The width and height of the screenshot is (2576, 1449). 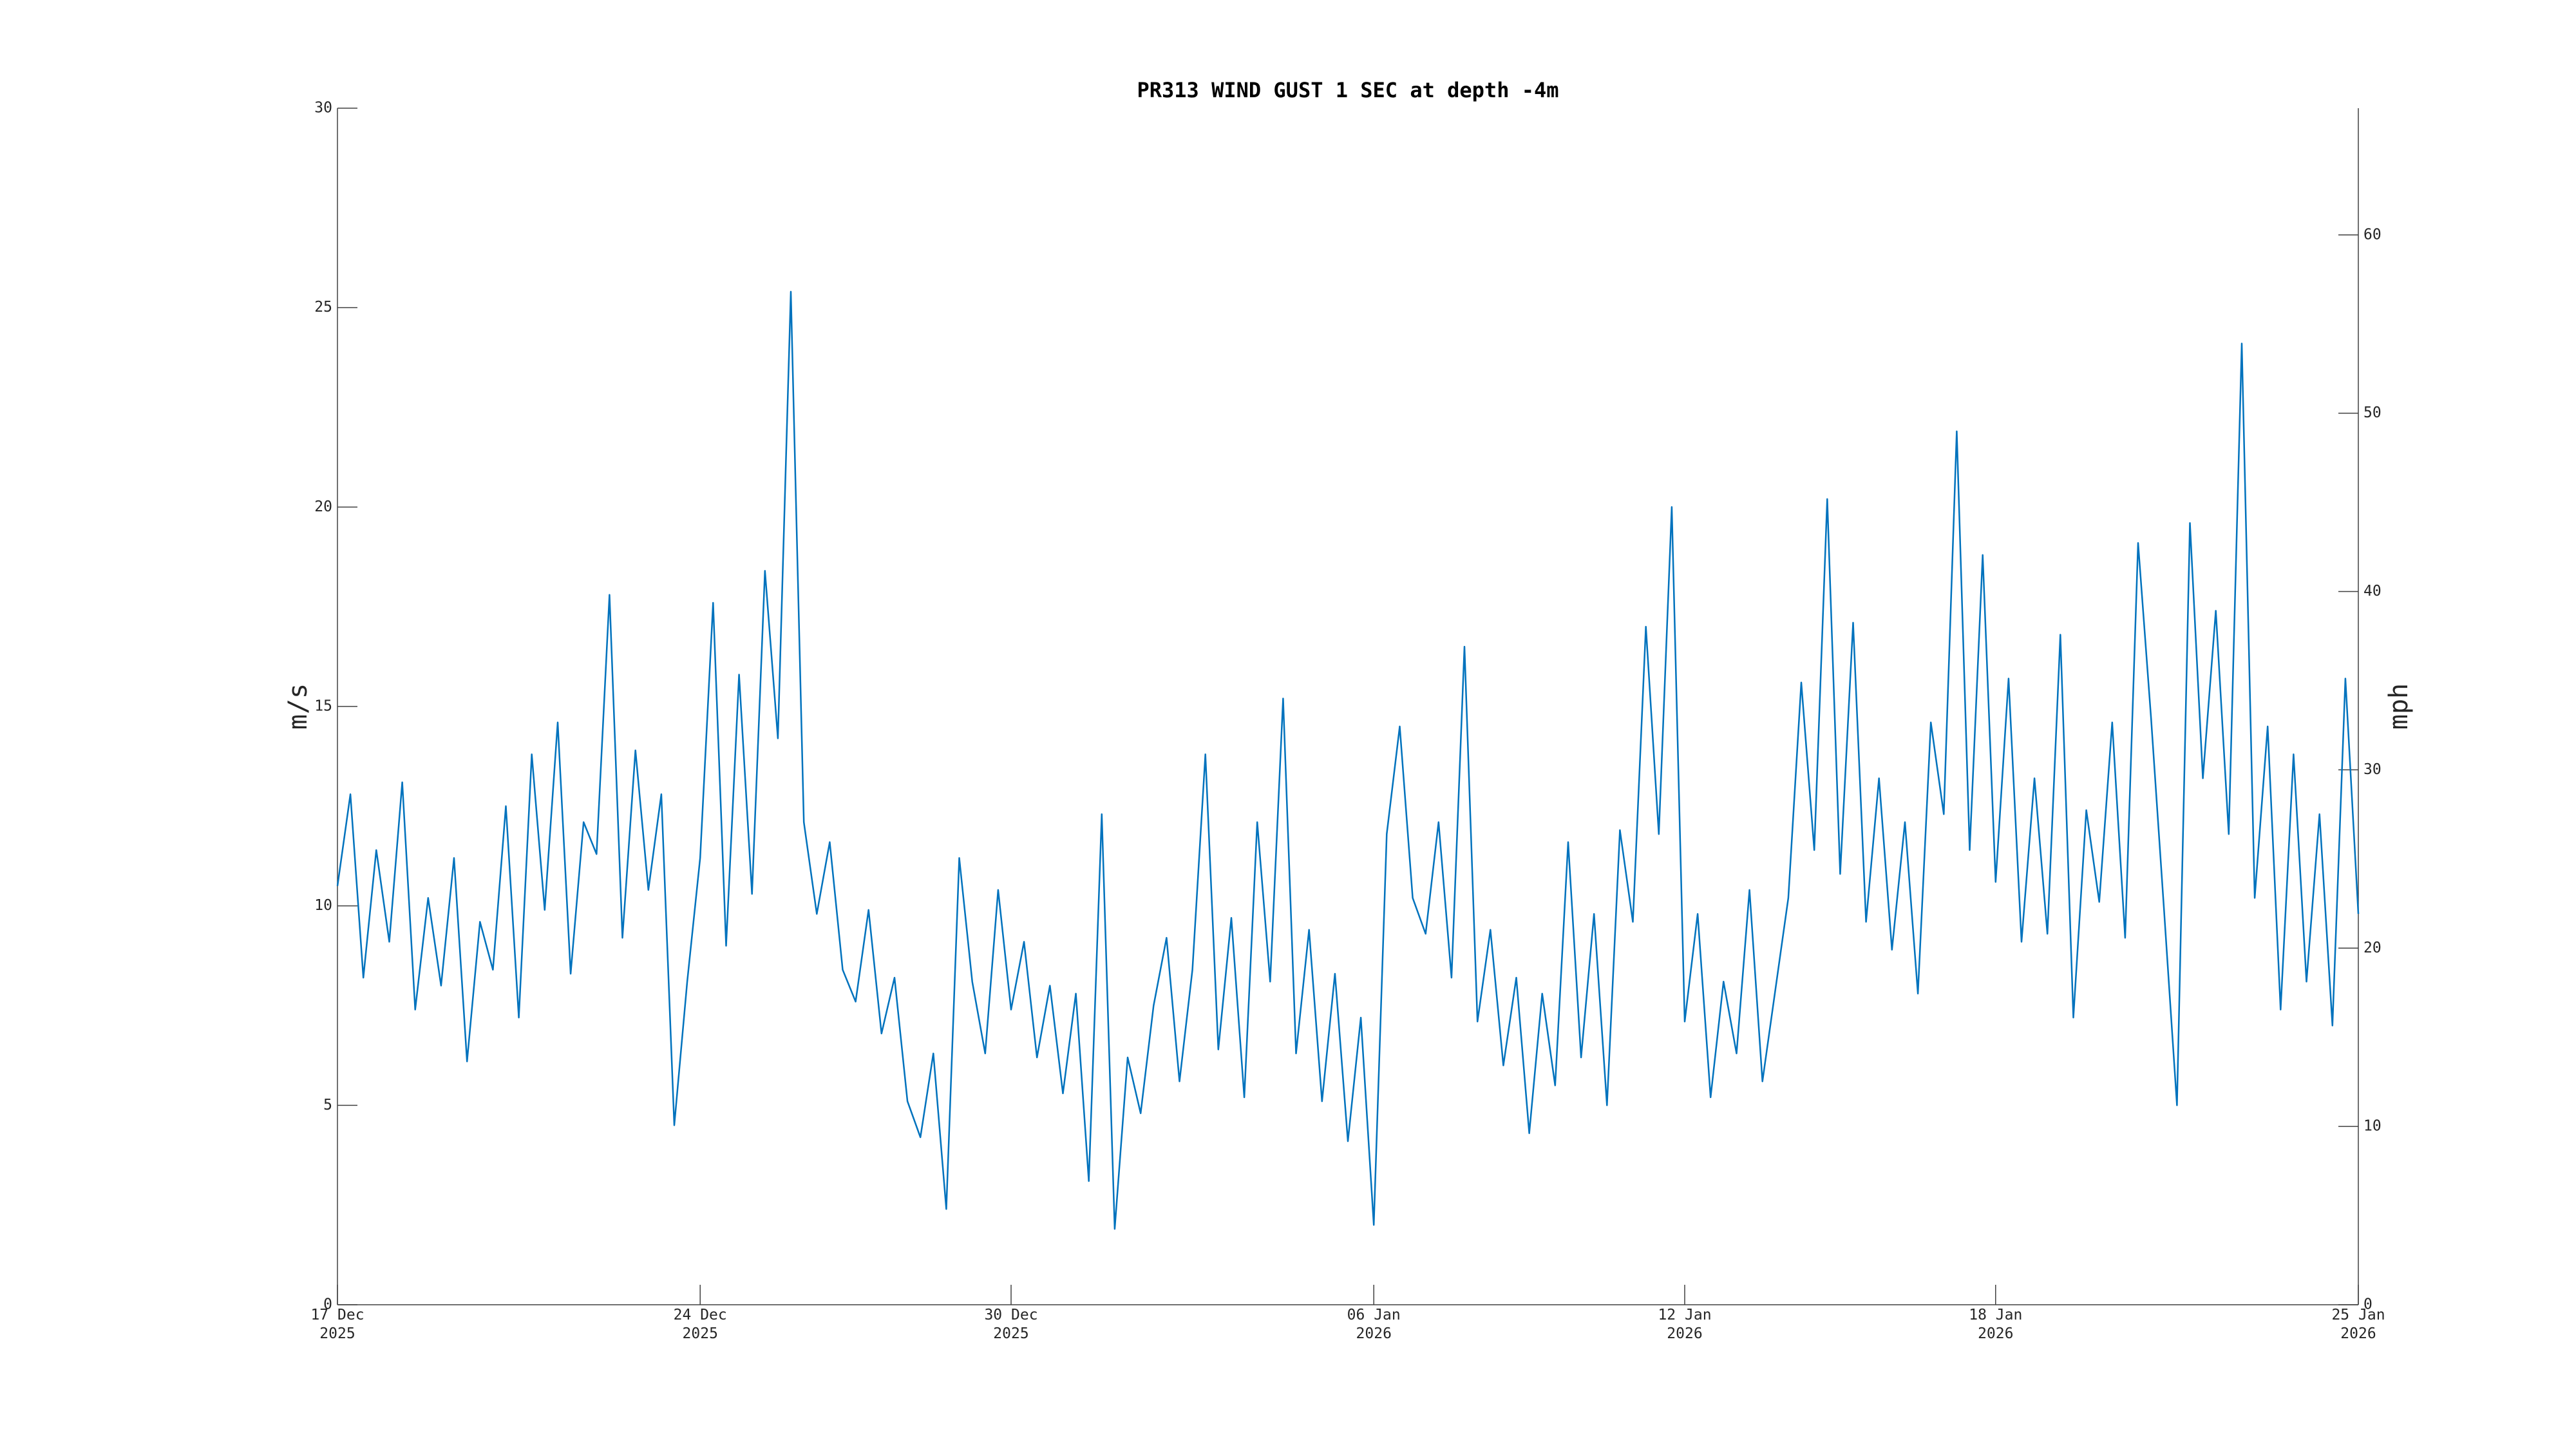 I want to click on y-tick-label: 10, so click(x=323, y=906).